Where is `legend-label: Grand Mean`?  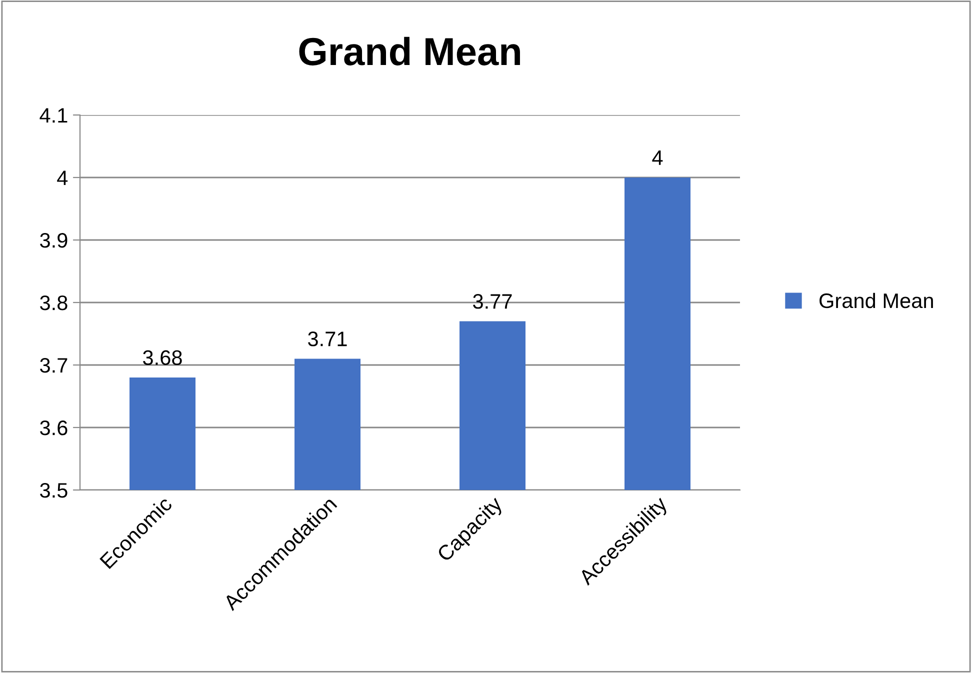 legend-label: Grand Mean is located at coordinates (876, 300).